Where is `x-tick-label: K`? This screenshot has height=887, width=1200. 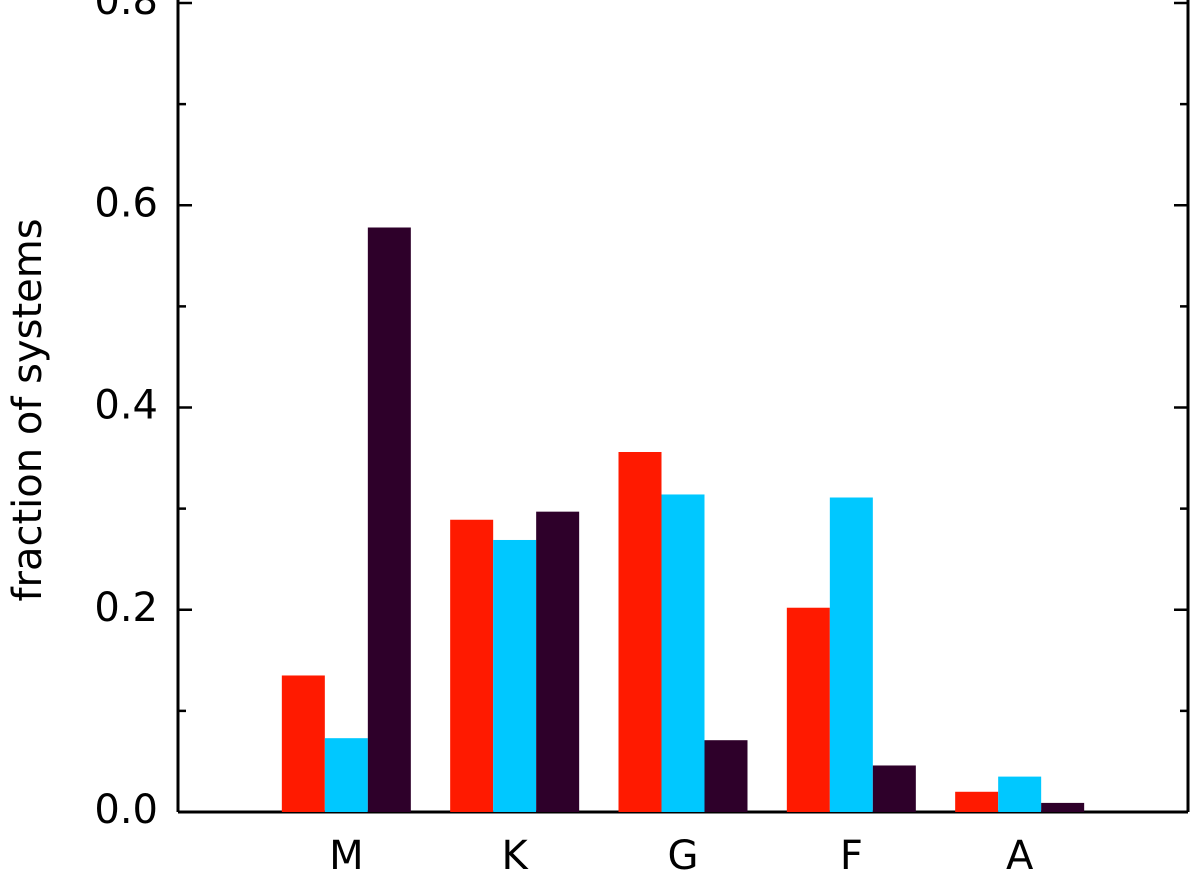
x-tick-label: K is located at coordinates (516, 856).